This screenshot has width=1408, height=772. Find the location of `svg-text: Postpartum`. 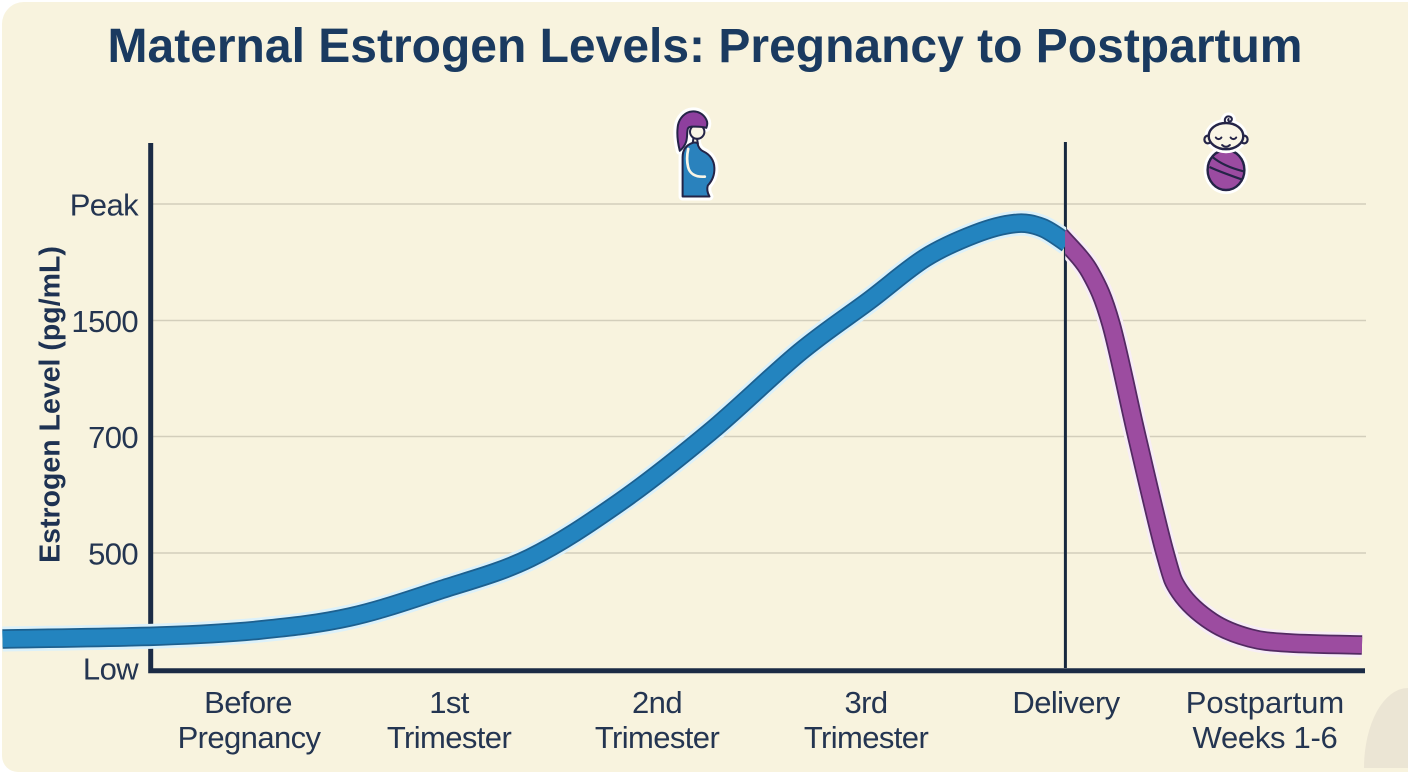

svg-text: Postpartum is located at coordinates (1265, 702).